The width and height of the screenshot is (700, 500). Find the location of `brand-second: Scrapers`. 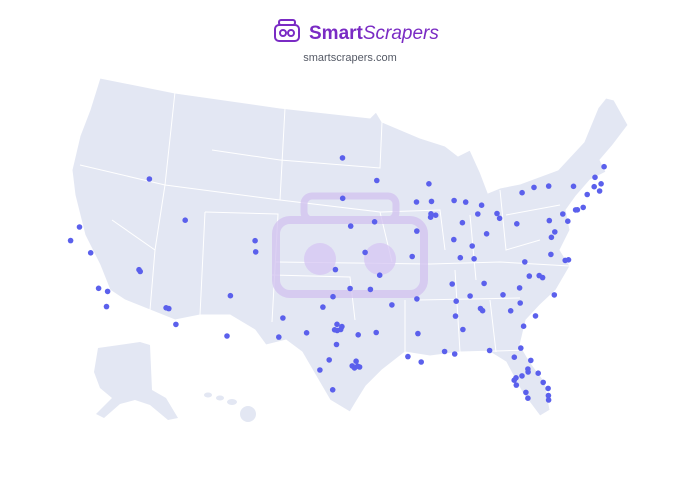

brand-second: Scrapers is located at coordinates (401, 33).